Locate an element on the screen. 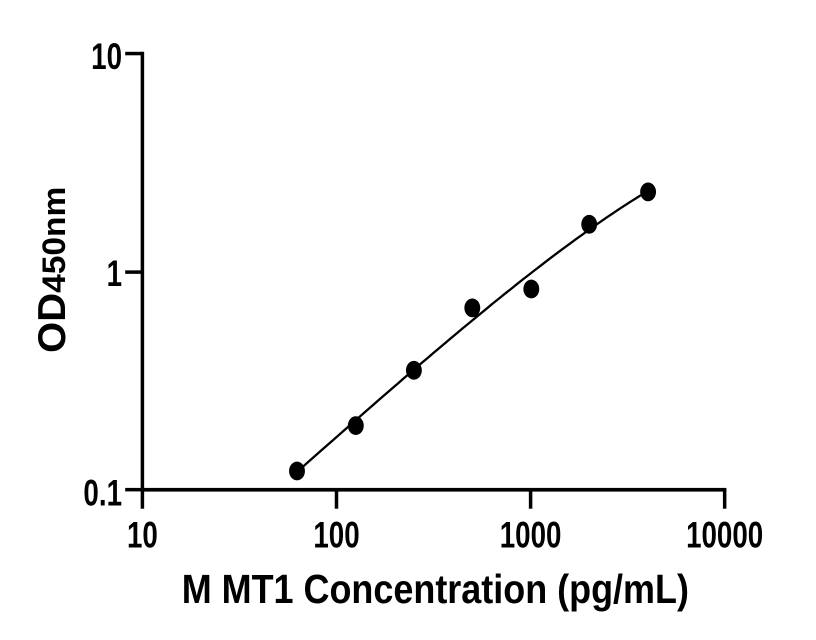 The width and height of the screenshot is (816, 640). svg-text: 10000 is located at coordinates (724, 534).